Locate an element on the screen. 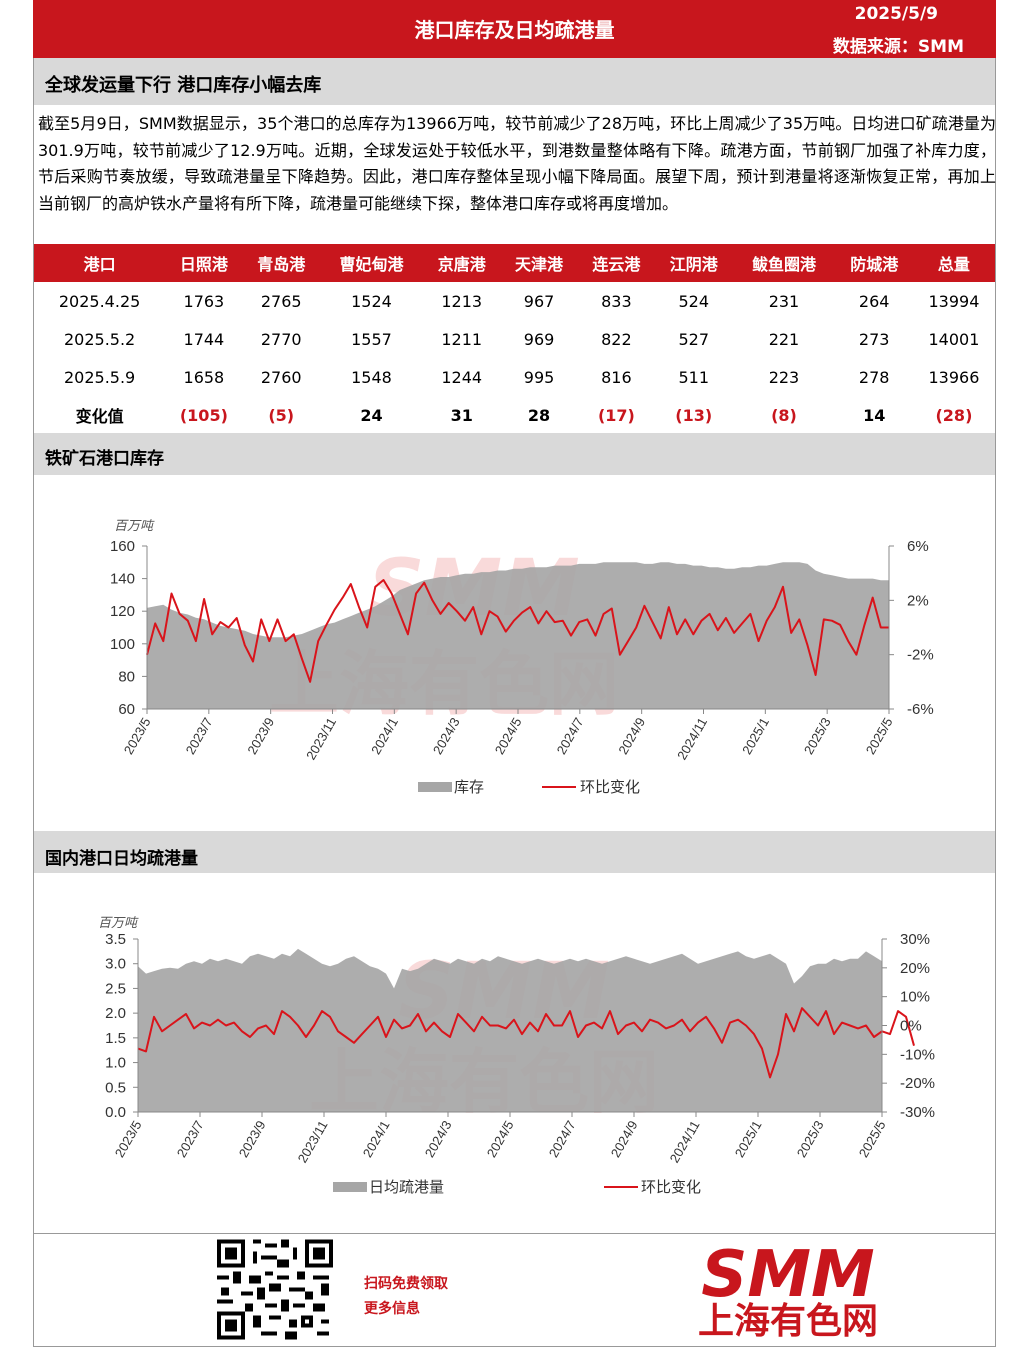  chart1-title: 铁矿石港口库存 is located at coordinates (104, 459).